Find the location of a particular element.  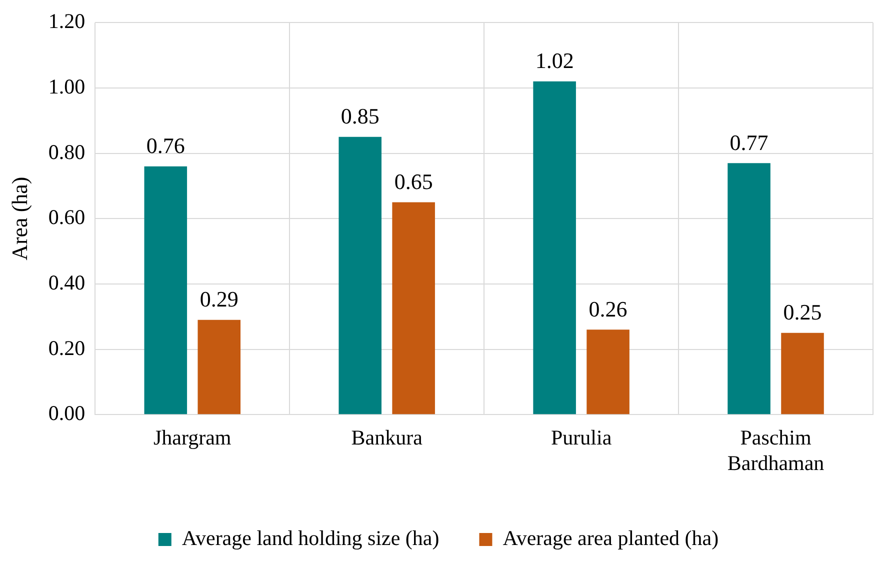

y-tick-label: 1.00 is located at coordinates (67, 86).